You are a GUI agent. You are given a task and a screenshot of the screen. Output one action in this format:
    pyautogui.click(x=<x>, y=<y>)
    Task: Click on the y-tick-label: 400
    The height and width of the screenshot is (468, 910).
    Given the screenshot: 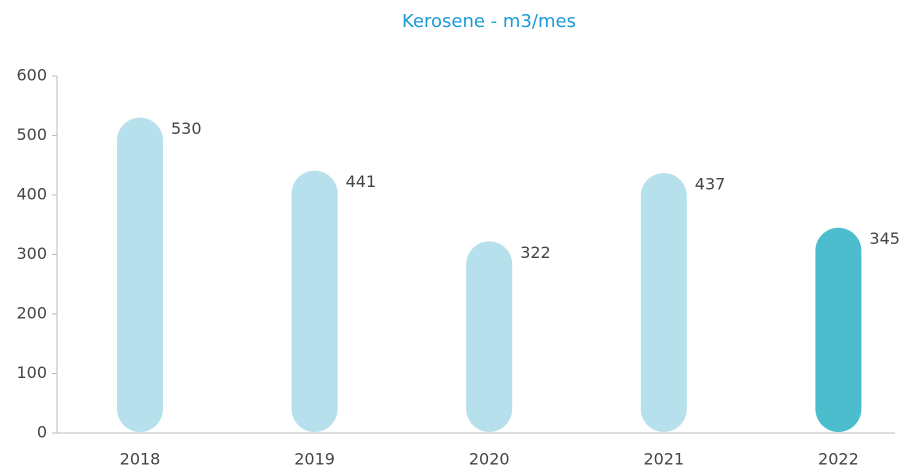 What is the action you would take?
    pyautogui.click(x=31, y=194)
    